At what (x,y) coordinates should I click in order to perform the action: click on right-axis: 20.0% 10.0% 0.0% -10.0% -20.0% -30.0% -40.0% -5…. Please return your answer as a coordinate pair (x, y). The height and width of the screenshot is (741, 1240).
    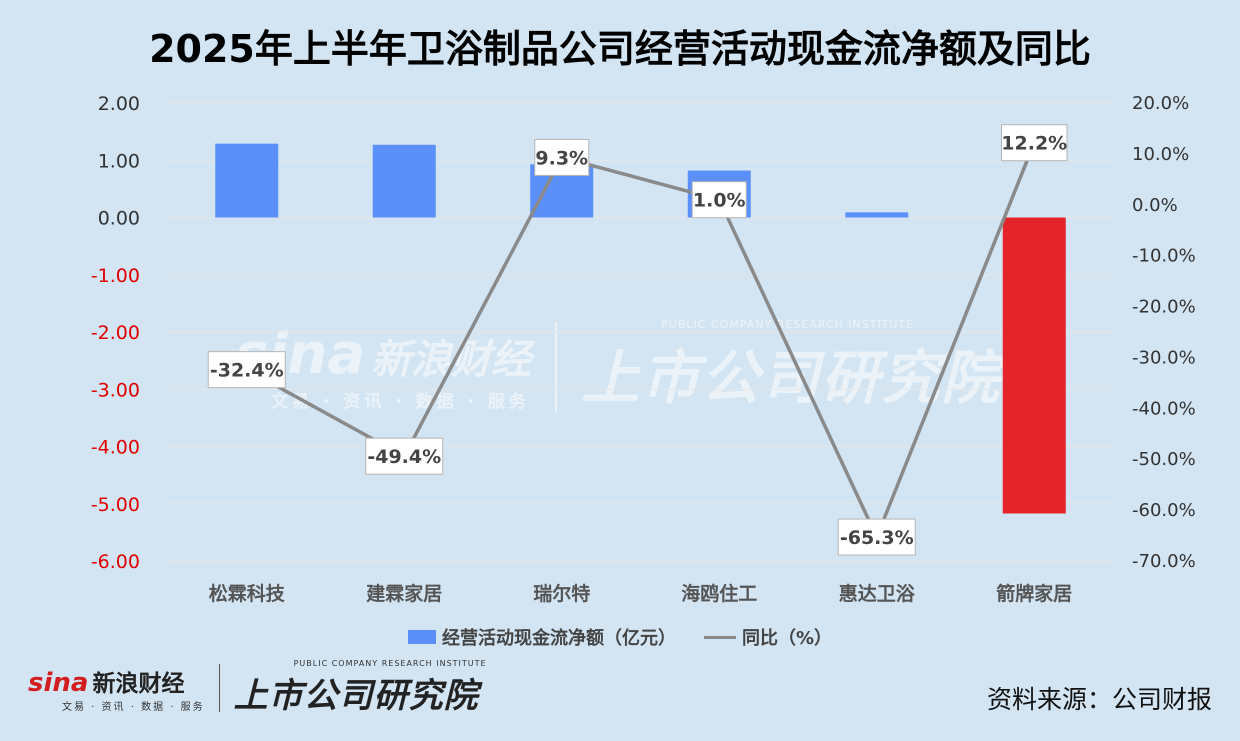
    Looking at the image, I should click on (1164, 332).